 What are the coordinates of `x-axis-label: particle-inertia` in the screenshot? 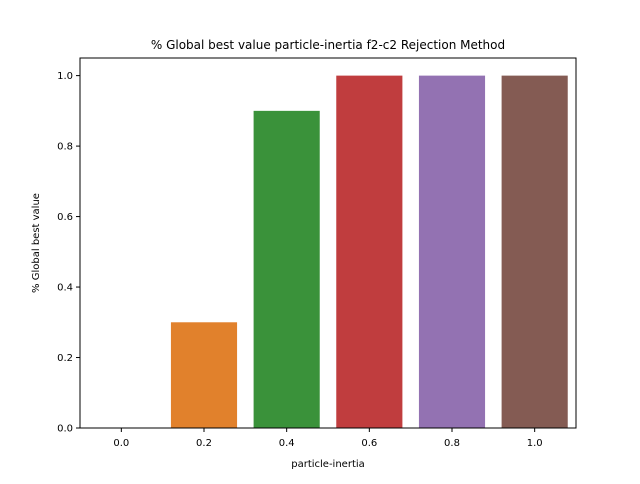 It's located at (328, 464).